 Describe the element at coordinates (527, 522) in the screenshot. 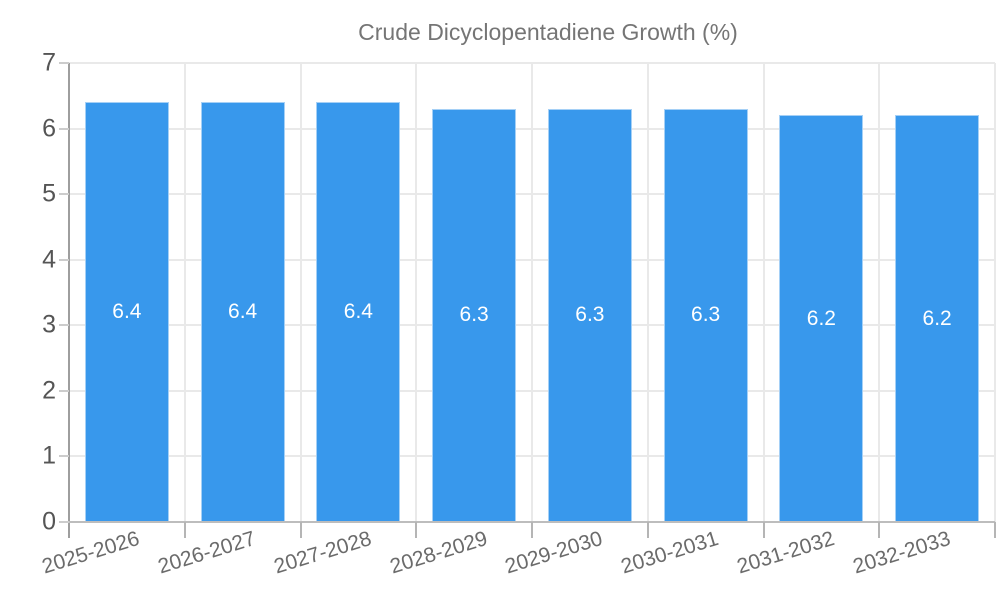

I see `x-axis-line` at that location.